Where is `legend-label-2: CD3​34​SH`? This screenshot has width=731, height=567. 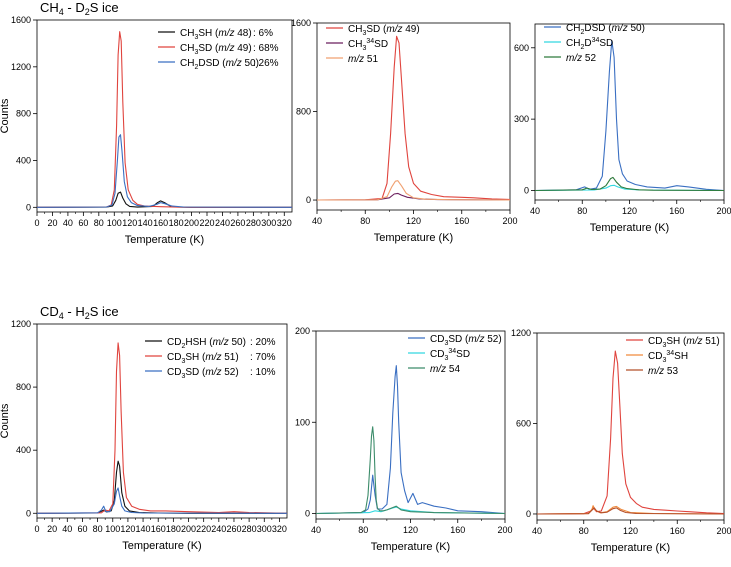 legend-label-2: CD3​34​SH is located at coordinates (668, 357).